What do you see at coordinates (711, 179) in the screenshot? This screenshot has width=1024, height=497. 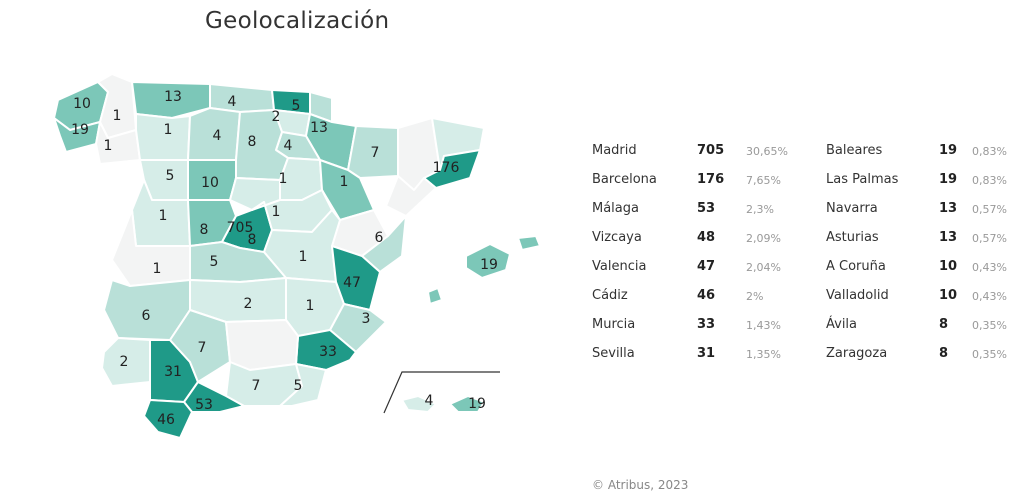 I see `province-count: 176` at bounding box center [711, 179].